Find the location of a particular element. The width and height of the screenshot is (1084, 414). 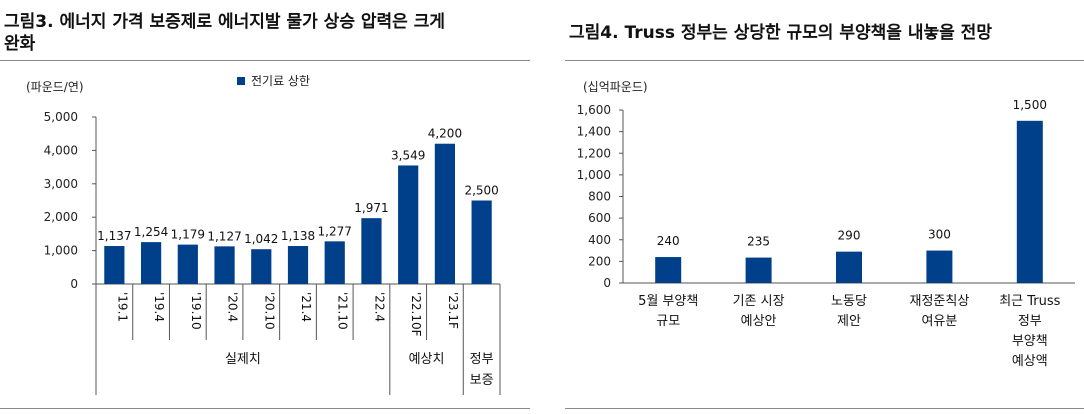

right-unit-label: (십억파운드) is located at coordinates (615, 87).